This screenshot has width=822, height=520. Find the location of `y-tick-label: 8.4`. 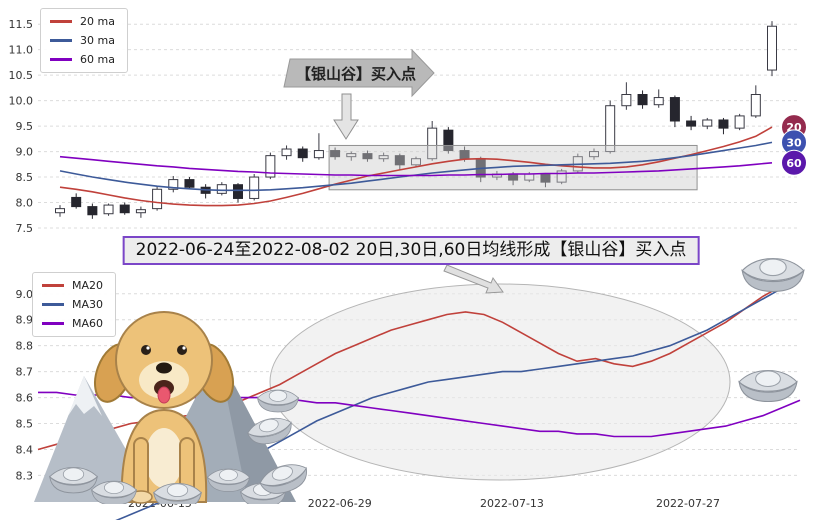

y-tick-label: 8.4 is located at coordinates (25, 449).